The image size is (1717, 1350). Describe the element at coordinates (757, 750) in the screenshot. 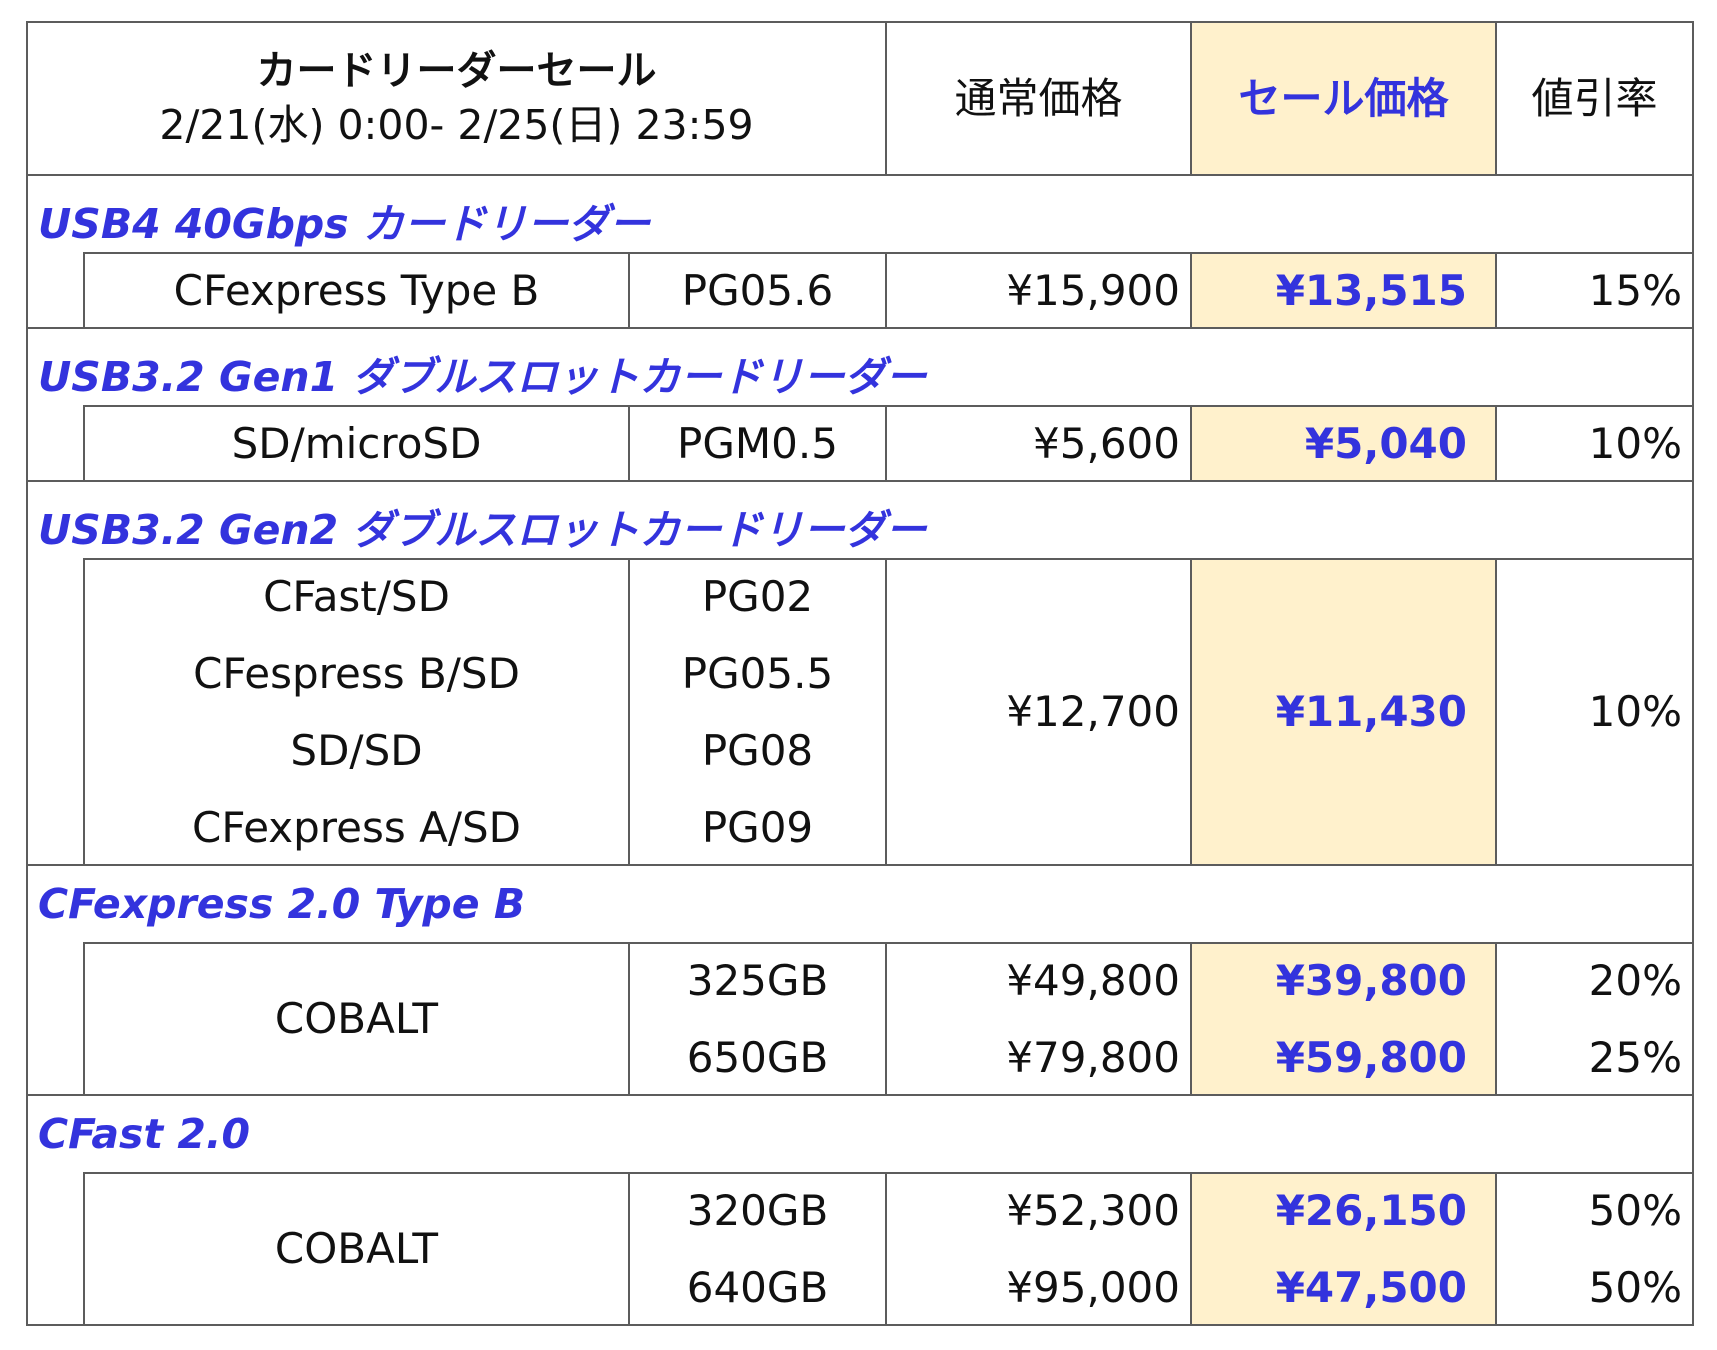

I see `product-model-text: PG08` at that location.